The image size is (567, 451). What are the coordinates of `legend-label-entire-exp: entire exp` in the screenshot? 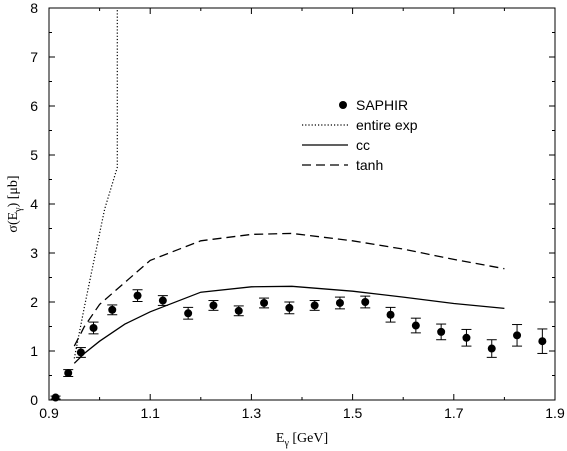 It's located at (387, 125).